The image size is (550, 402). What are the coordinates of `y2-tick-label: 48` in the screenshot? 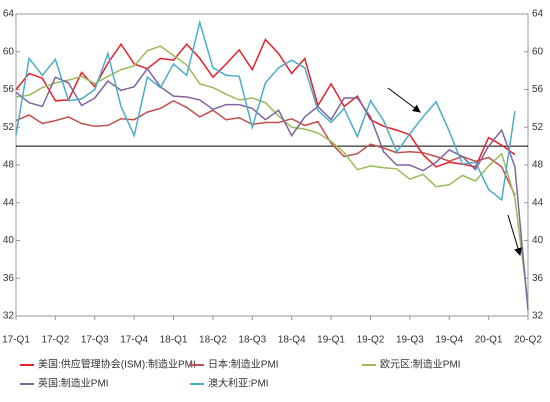 It's located at (538, 165).